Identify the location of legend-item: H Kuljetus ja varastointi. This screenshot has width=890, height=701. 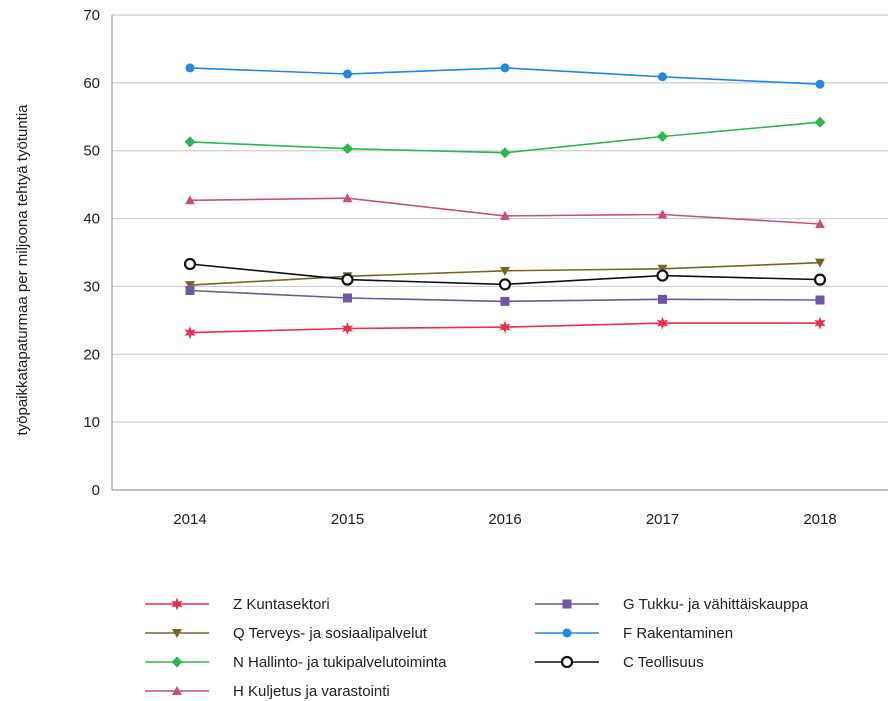
(267, 691).